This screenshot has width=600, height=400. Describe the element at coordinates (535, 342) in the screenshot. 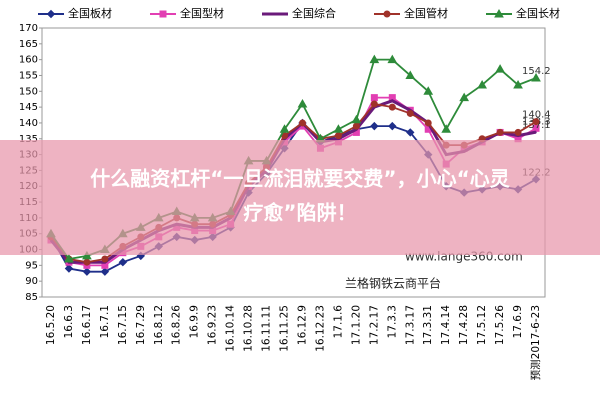

I see `x-tick-label: 预测2017-6-23` at that location.